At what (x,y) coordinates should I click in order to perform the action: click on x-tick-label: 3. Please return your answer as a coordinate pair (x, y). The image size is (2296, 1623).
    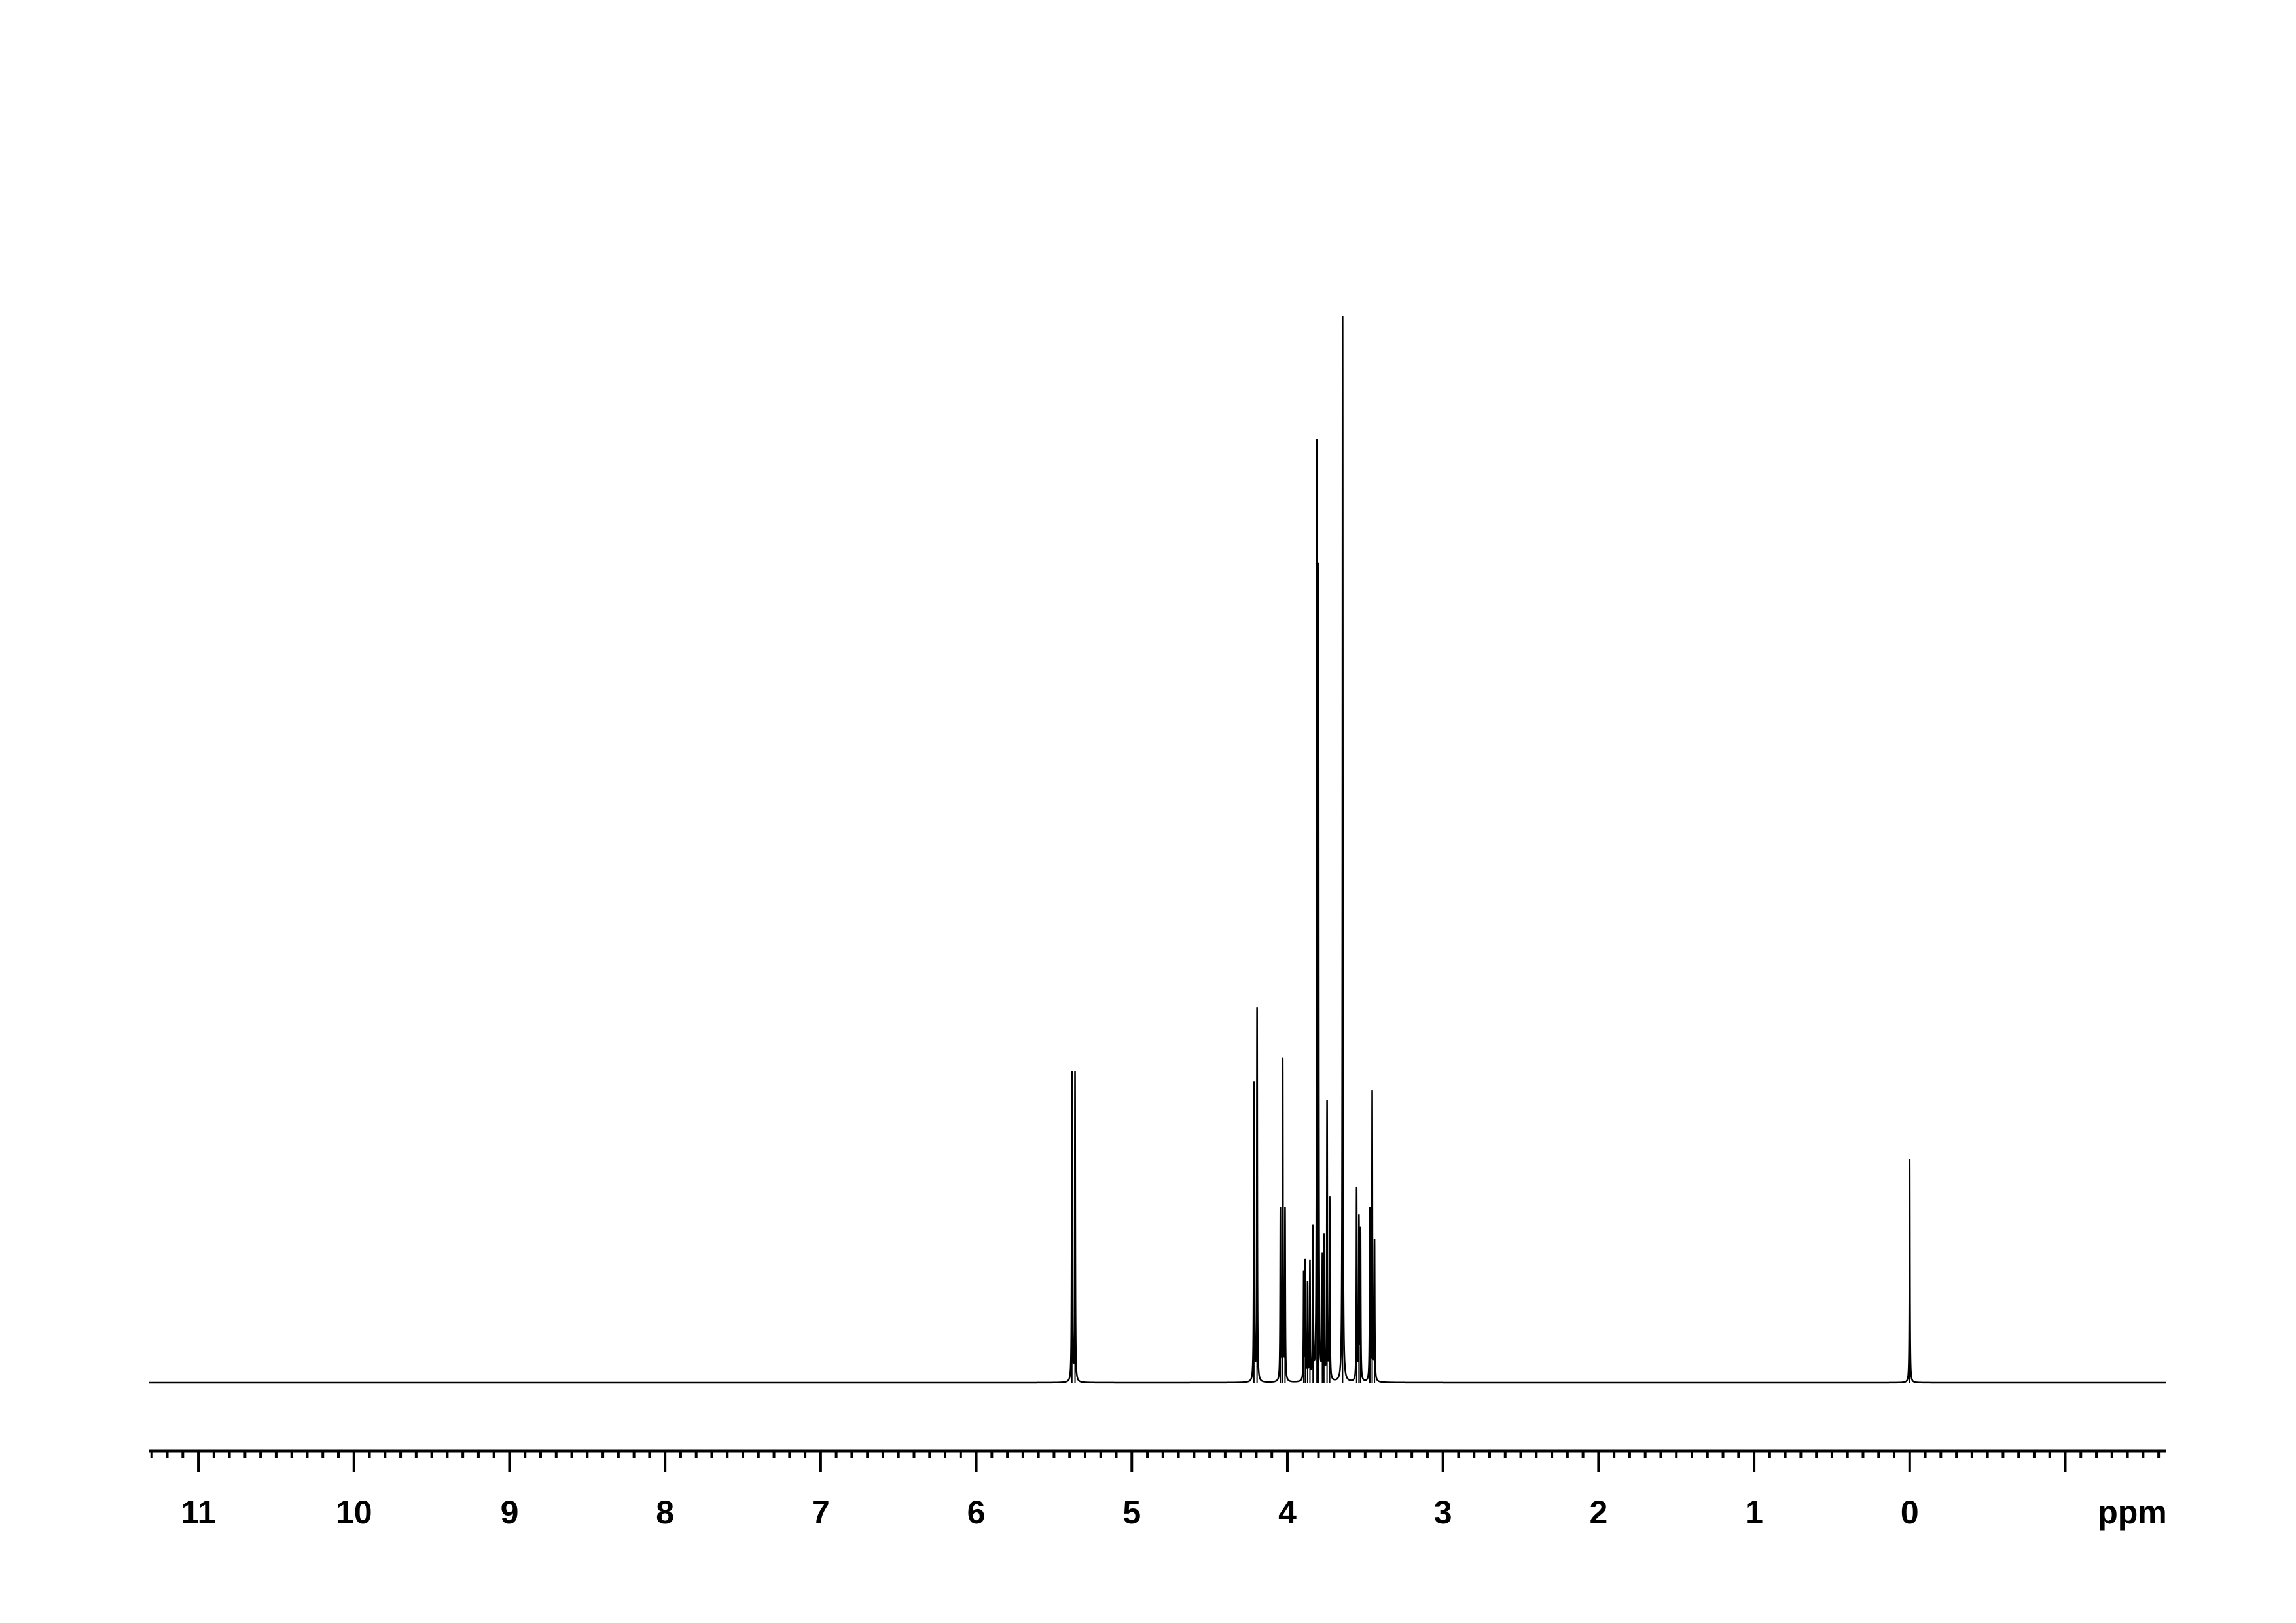
    Looking at the image, I should click on (1443, 1512).